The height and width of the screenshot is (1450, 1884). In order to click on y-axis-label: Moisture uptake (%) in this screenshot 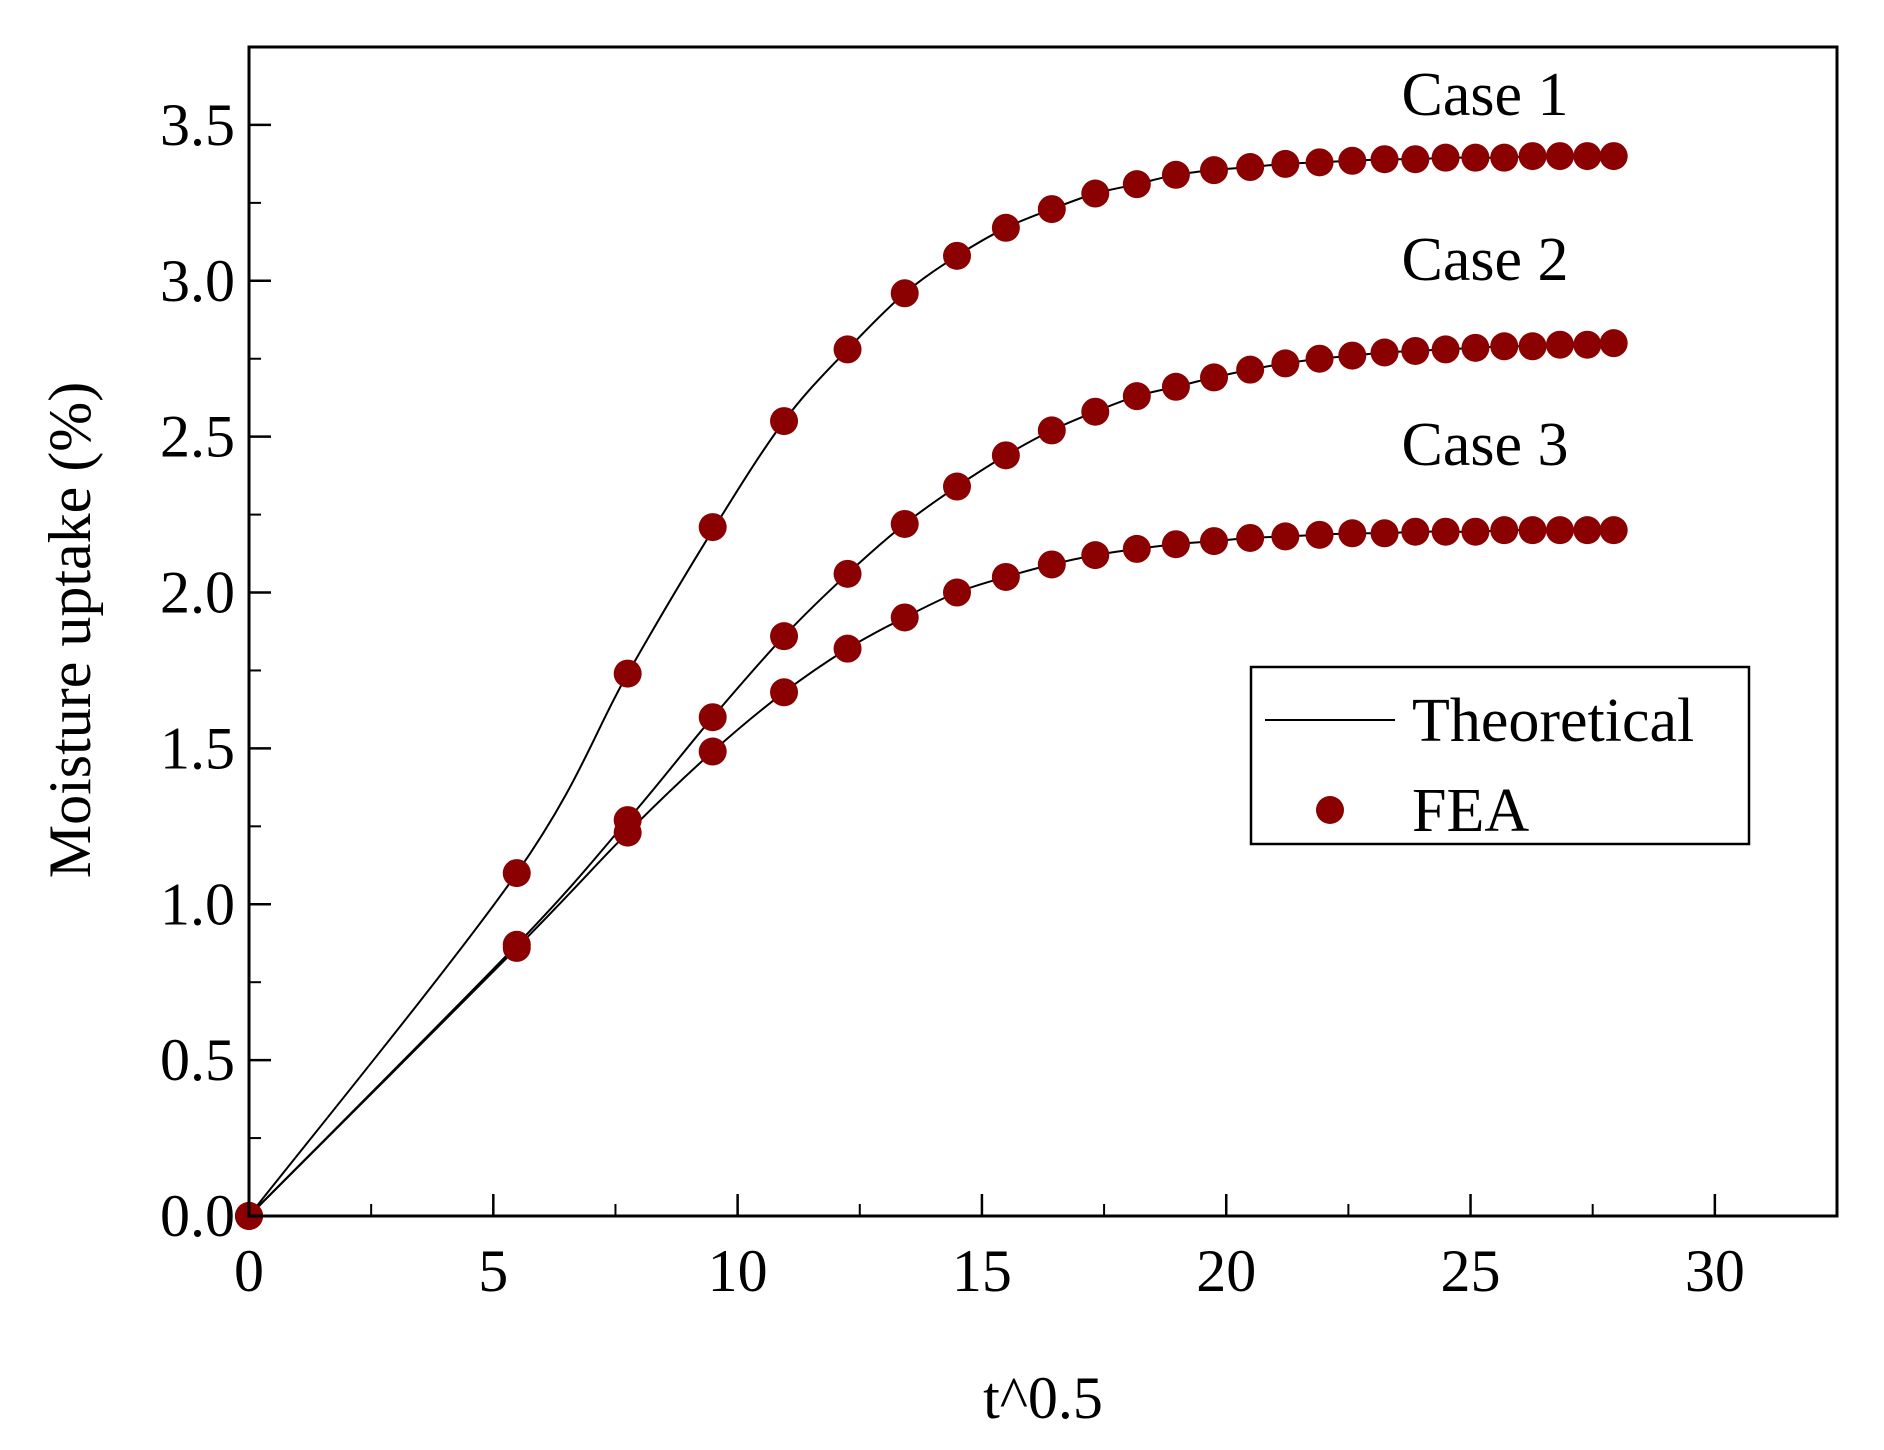, I will do `click(70, 630)`.